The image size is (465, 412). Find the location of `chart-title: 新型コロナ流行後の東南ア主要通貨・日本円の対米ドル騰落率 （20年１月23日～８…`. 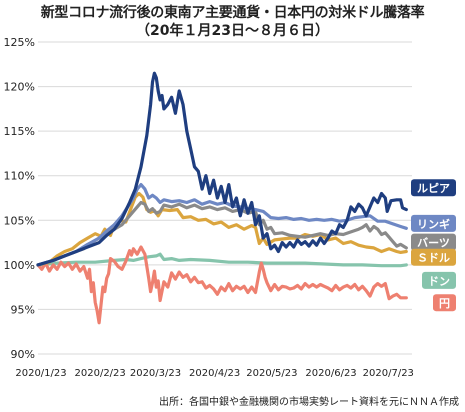

chart-title: 新型コロナ流行後の東南ア主要通貨・日本円の対米ドル騰落率 （20年１月23日～８… is located at coordinates (232, 22).